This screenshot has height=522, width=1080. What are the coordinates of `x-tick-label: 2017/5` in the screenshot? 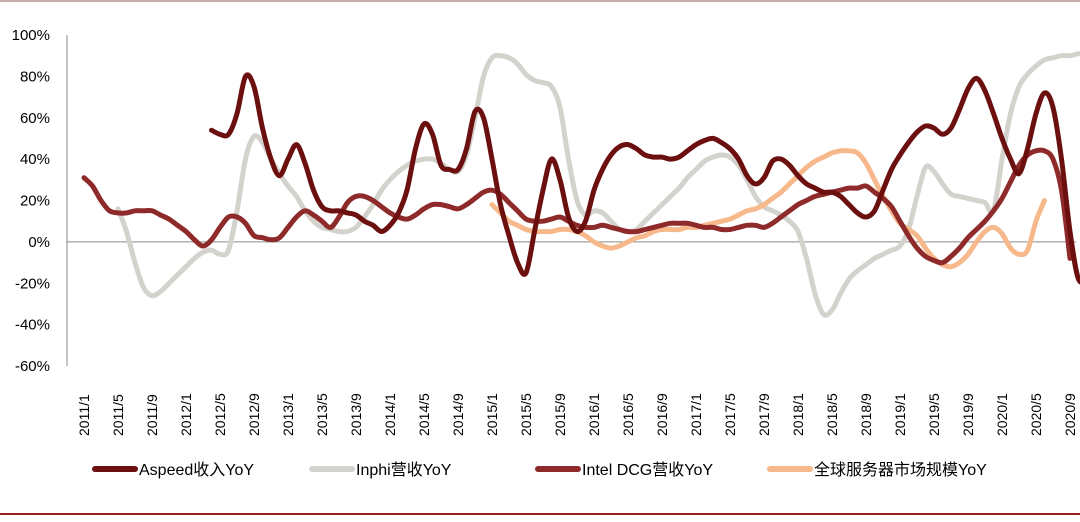 It's located at (730, 414).